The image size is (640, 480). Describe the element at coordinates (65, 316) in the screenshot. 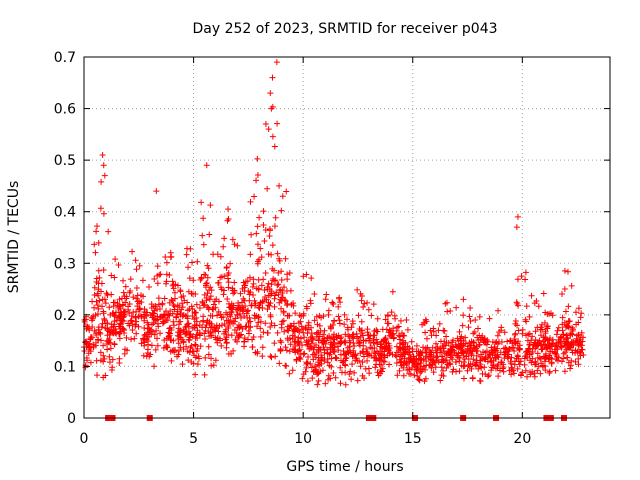

I see `y-tick-label: 0.2` at that location.